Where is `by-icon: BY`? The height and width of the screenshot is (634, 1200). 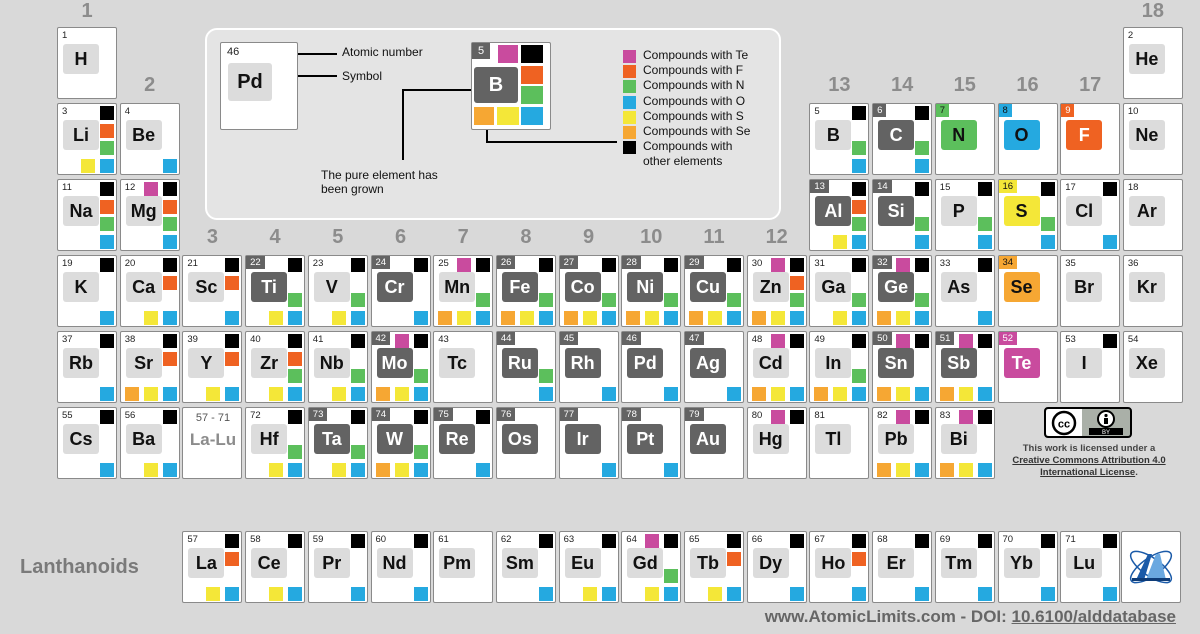 by-icon: BY is located at coordinates (1106, 422).